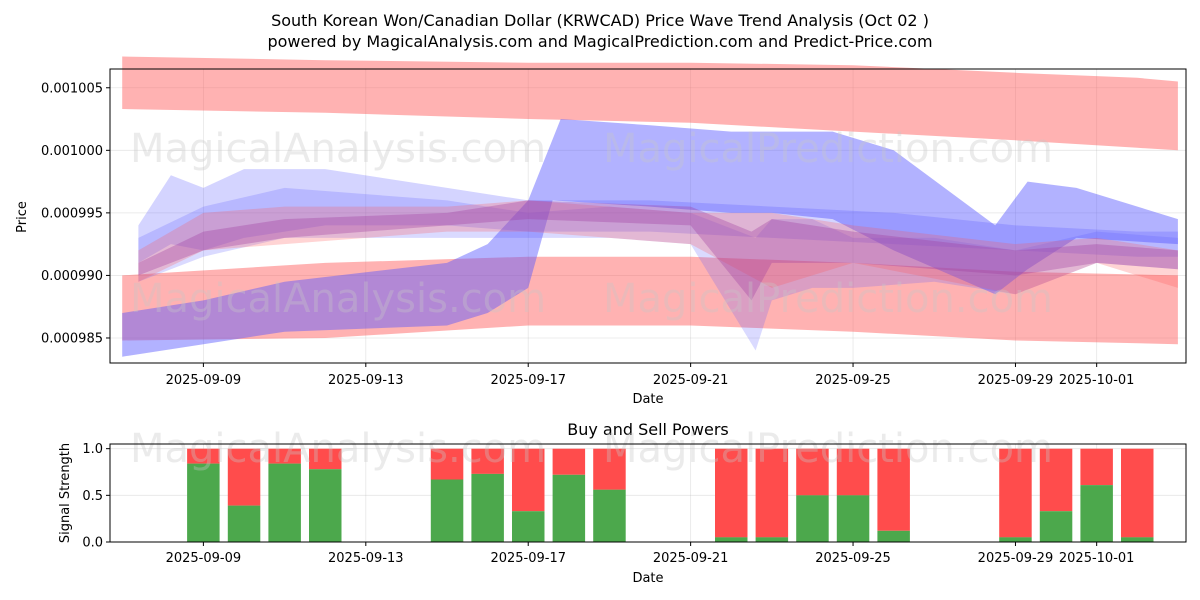 This screenshot has height=600, width=1200. What do you see at coordinates (828, 299) in the screenshot?
I see `watermark-mid-right: MagicalPrediction.com` at bounding box center [828, 299].